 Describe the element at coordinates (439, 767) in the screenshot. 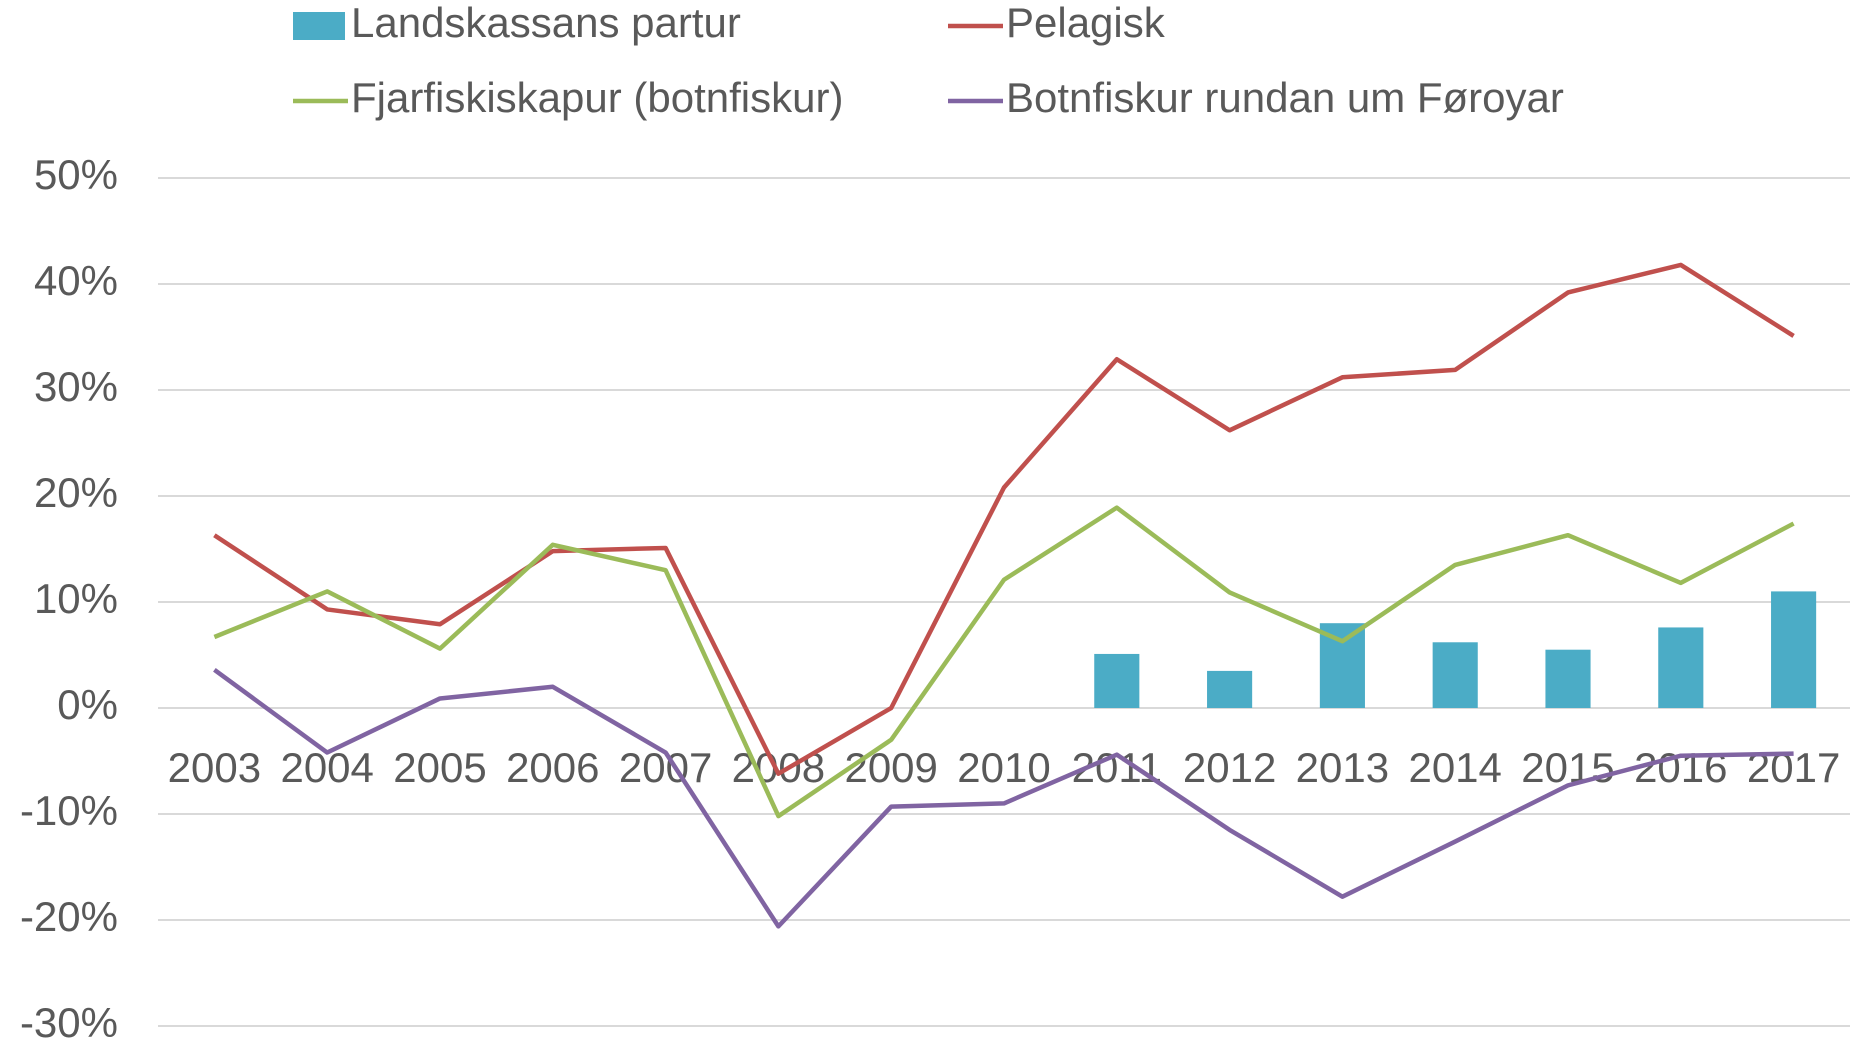

I see `x-tick-label: 2005` at that location.